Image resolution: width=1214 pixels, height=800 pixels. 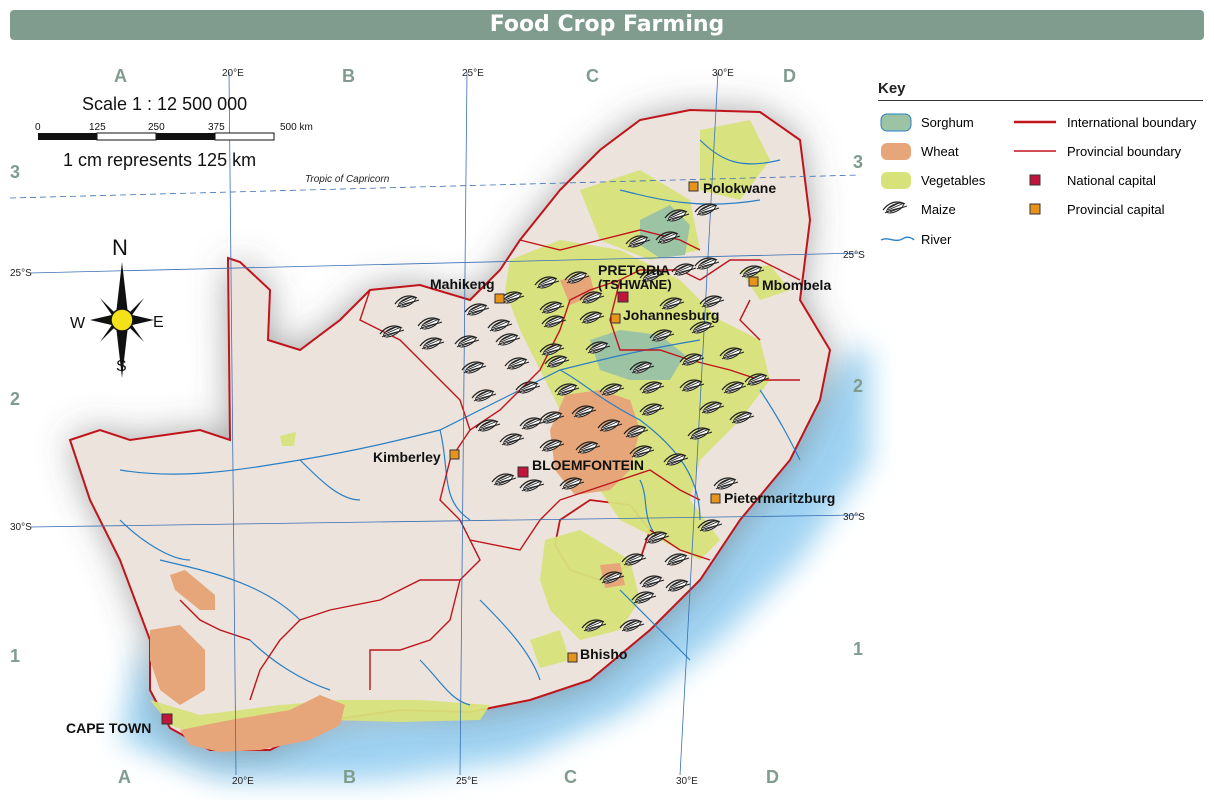 What do you see at coordinates (854, 255) in the screenshot?
I see `lat-25-right: 25°S` at bounding box center [854, 255].